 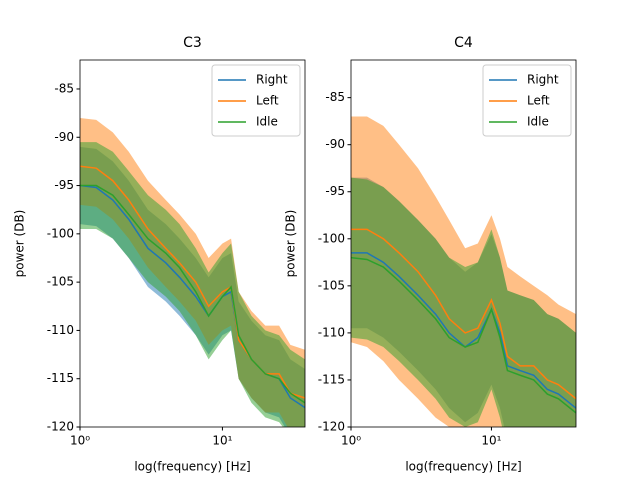 What do you see at coordinates (192, 43) in the screenshot?
I see `chart-title: C3` at bounding box center [192, 43].